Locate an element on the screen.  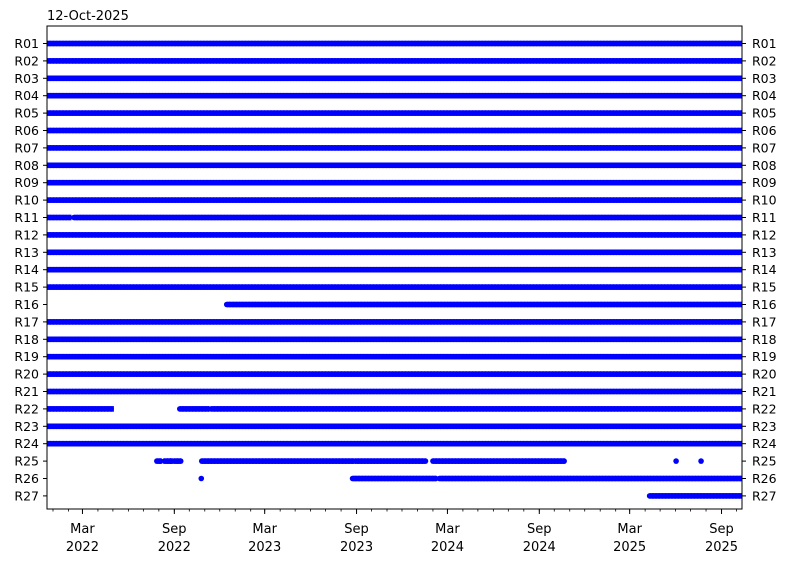
y-tick-label-right: R17 is located at coordinates (764, 321).